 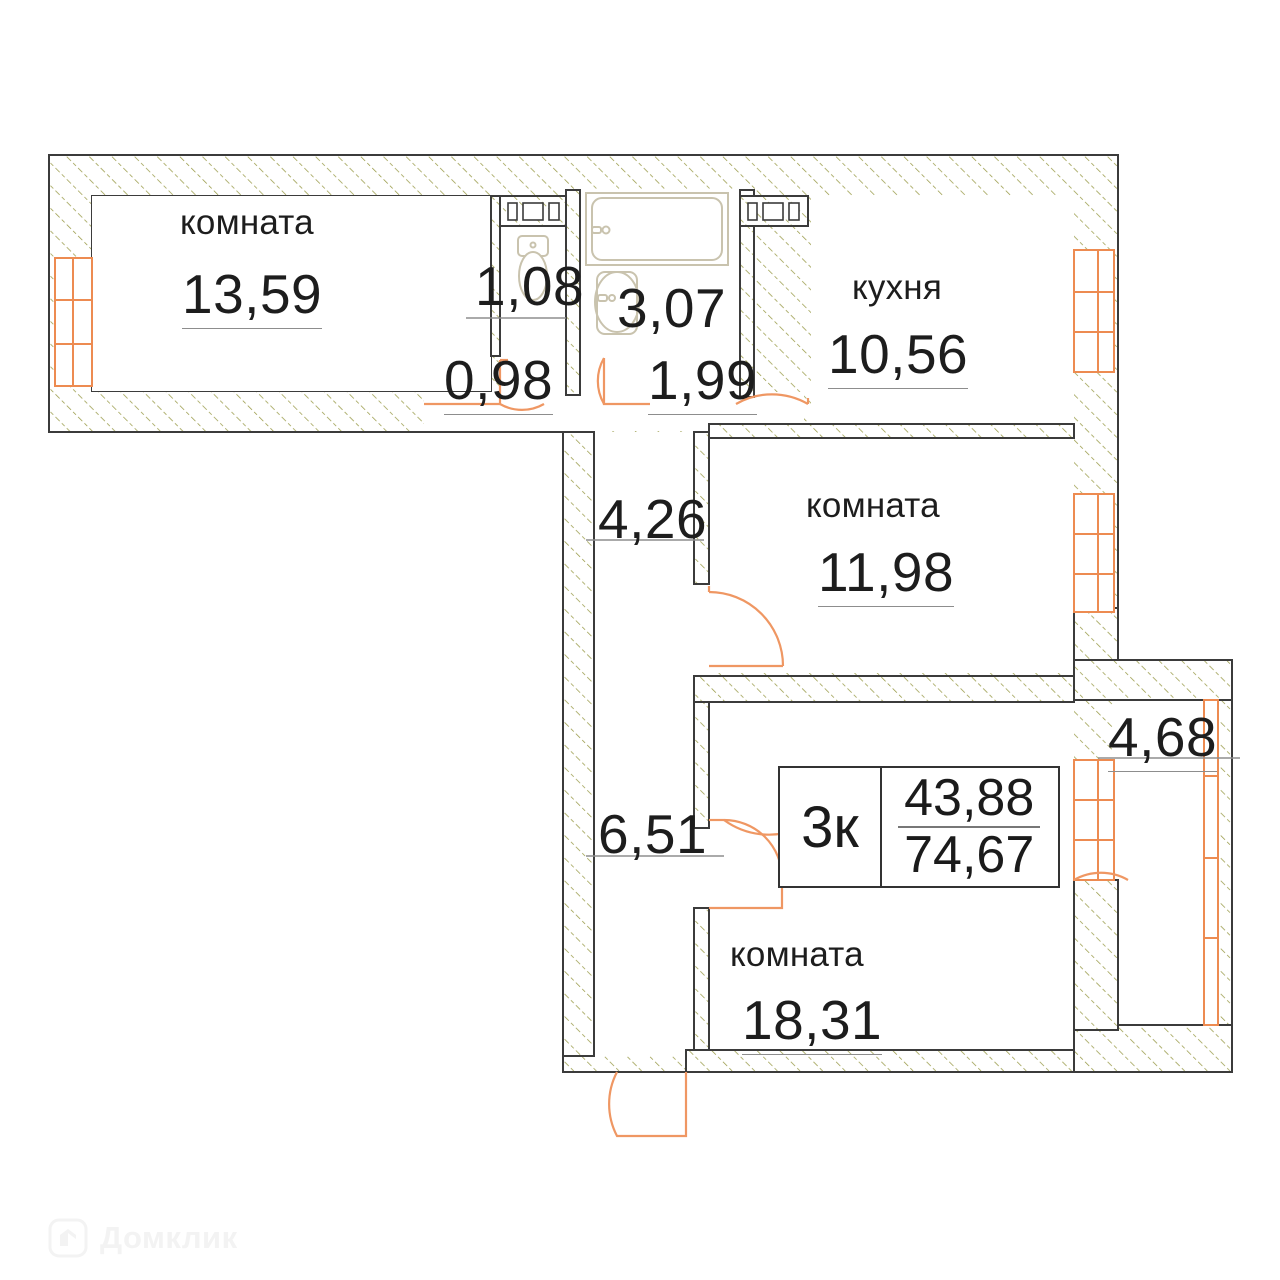 I want to click on watermark-text: Домклик, so click(x=169, y=1237).